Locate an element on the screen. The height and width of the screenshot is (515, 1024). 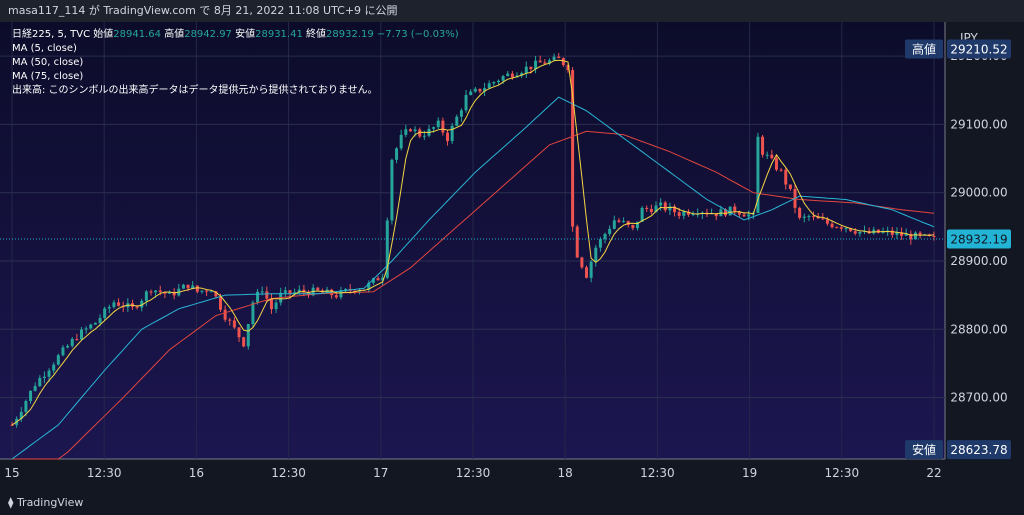
ma75-legend: MA (75, close) is located at coordinates (48, 76).